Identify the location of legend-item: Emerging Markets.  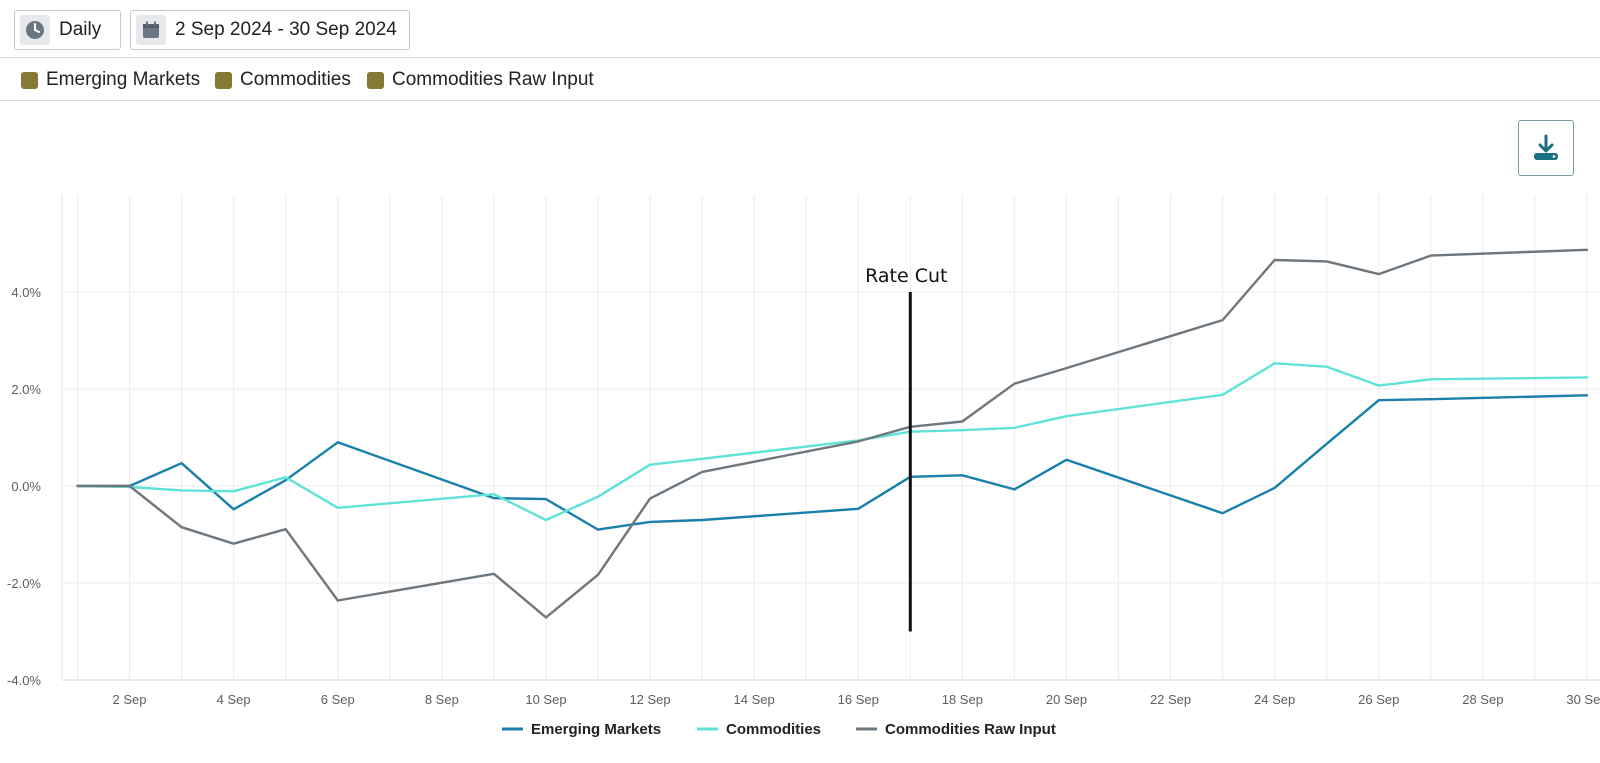
(596, 729).